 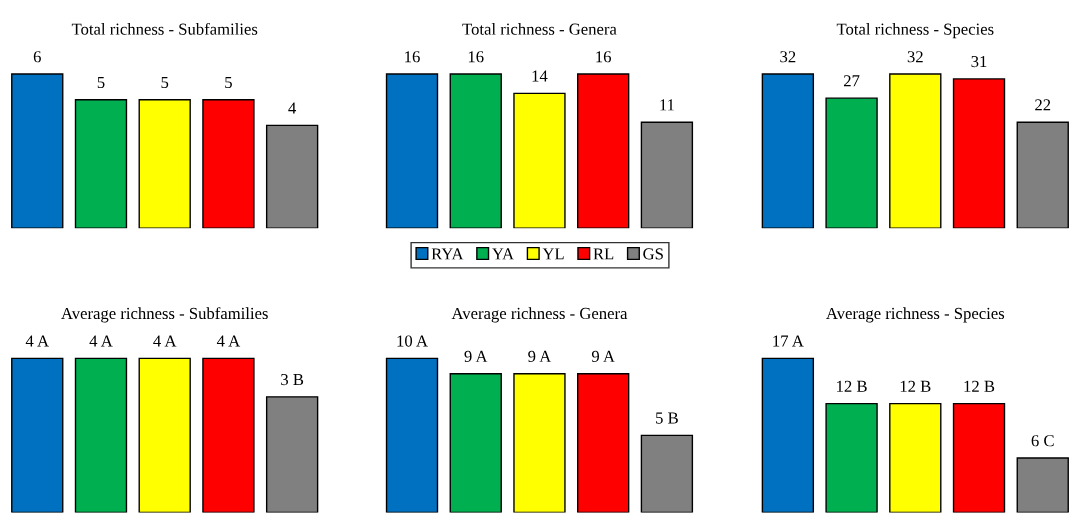 I want to click on data-label: 10 A, so click(x=412, y=341).